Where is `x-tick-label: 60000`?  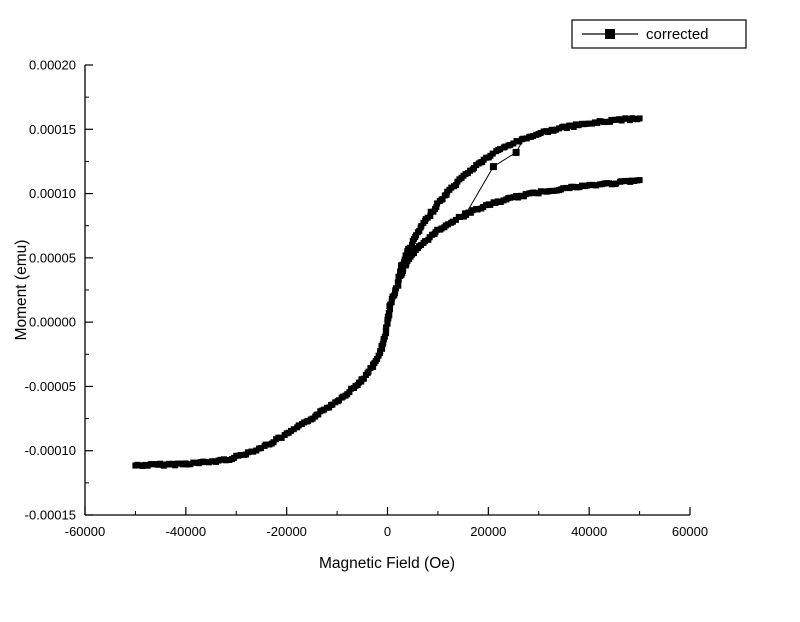 x-tick-label: 60000 is located at coordinates (690, 531).